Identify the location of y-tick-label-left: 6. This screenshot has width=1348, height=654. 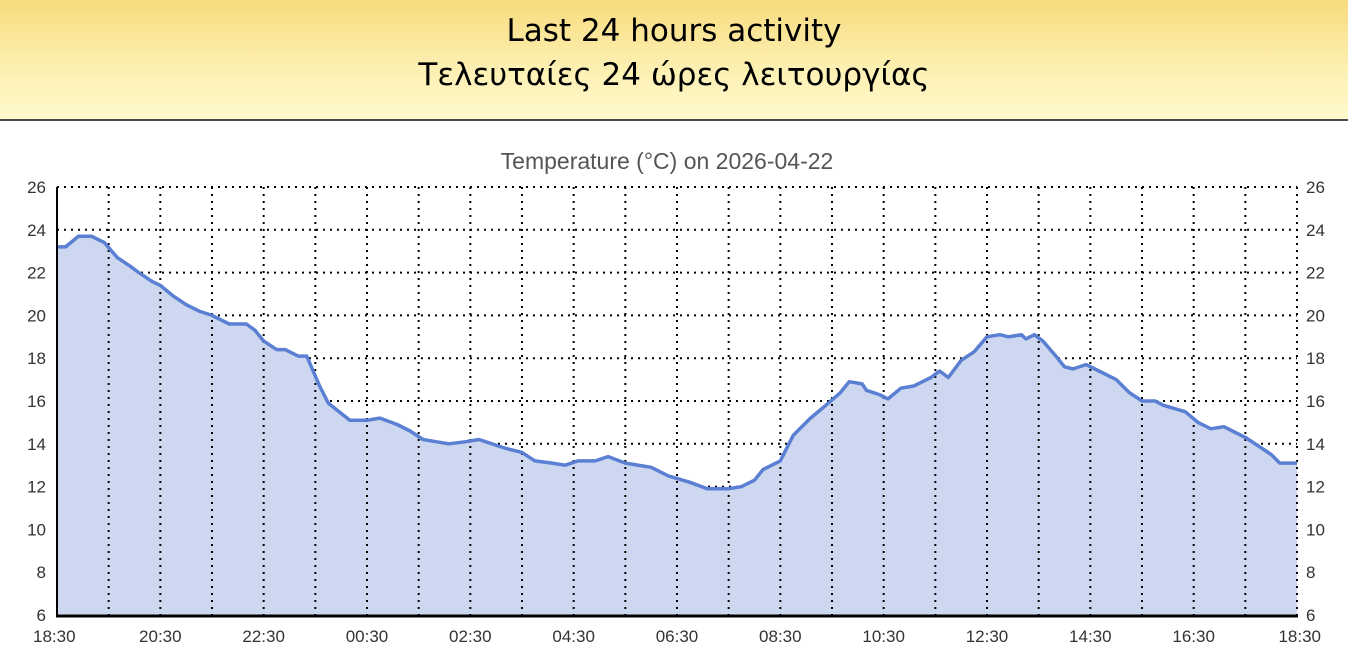
(41, 615).